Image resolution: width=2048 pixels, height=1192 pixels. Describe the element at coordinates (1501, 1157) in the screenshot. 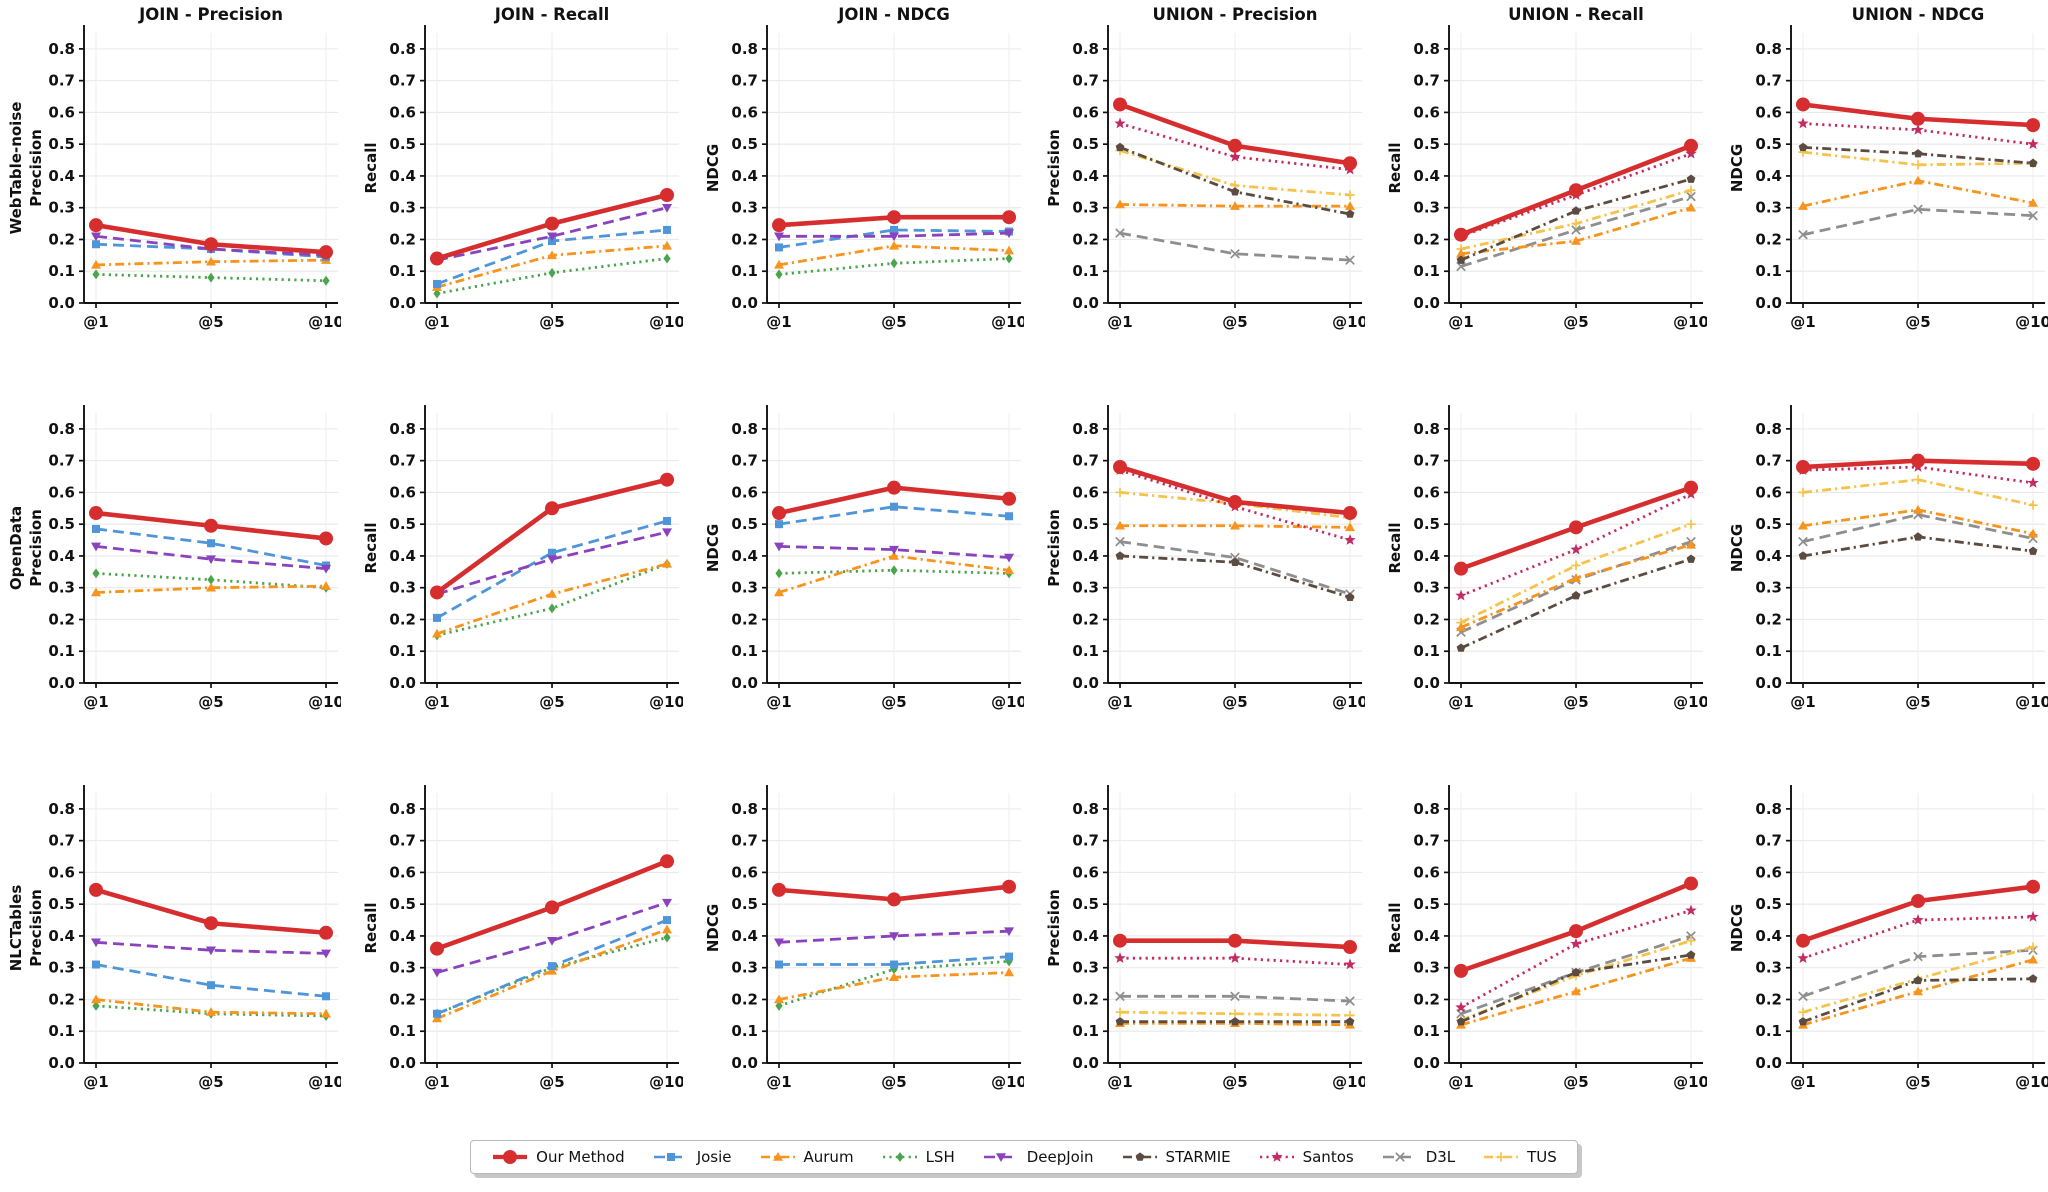

I see `legend-marker-plus-icon` at that location.